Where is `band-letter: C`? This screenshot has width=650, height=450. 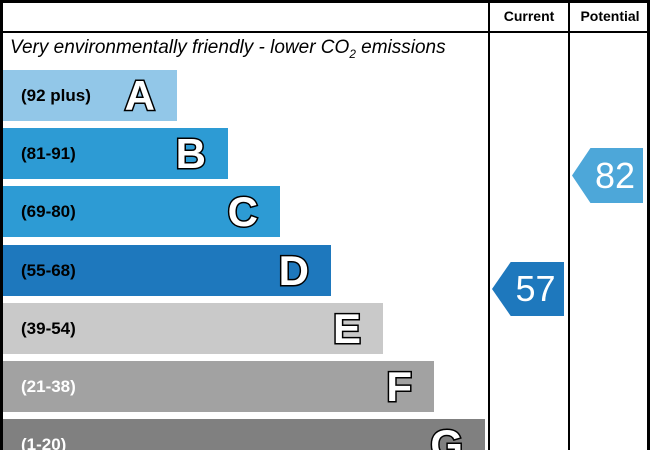
band-letter: C is located at coordinates (242, 212).